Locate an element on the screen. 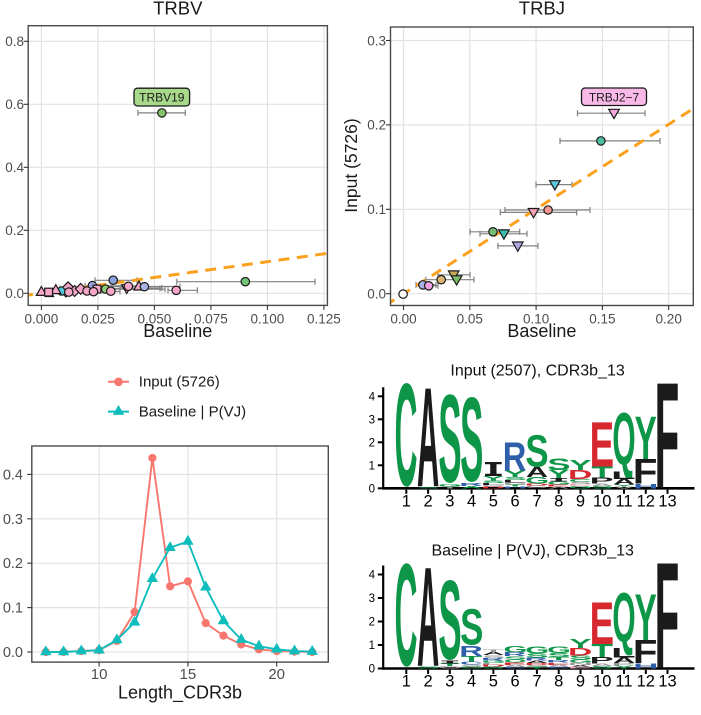  svg-text: 0.050 is located at coordinates (155, 319).